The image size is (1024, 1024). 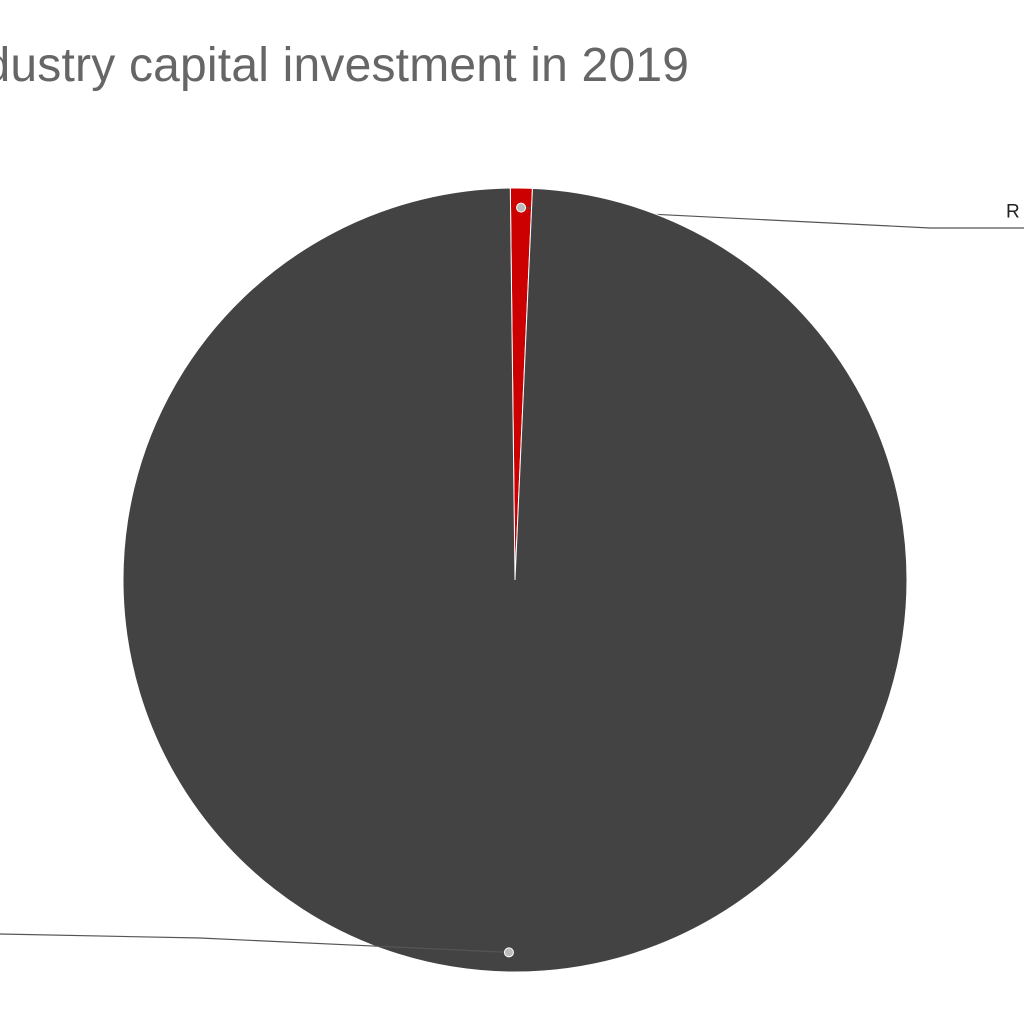 I want to click on slice-label-0: R, so click(x=1013, y=212).